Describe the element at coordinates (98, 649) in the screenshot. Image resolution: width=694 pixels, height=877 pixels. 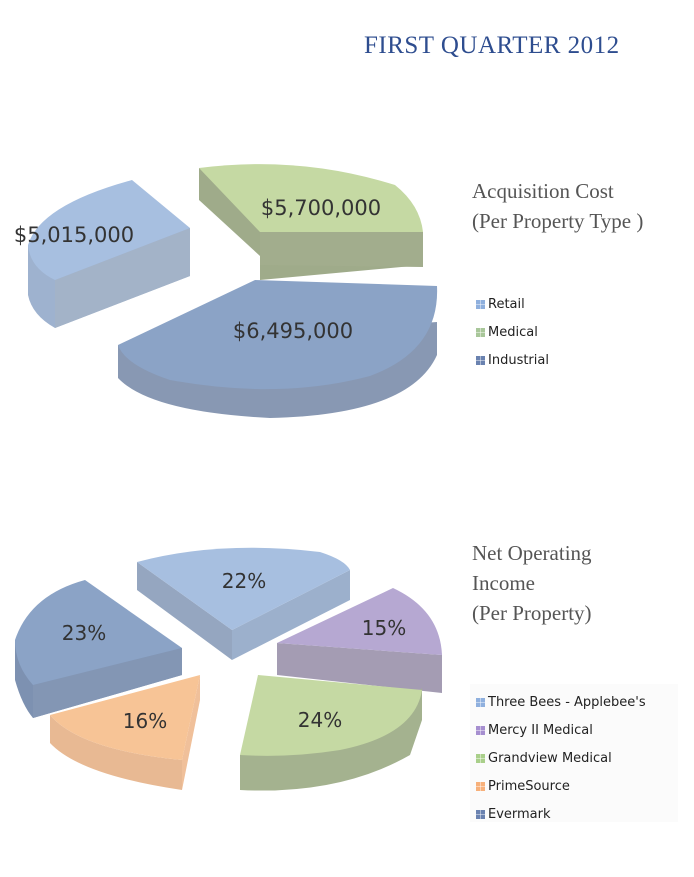
I see `pie-slice-evermark: 23%` at that location.